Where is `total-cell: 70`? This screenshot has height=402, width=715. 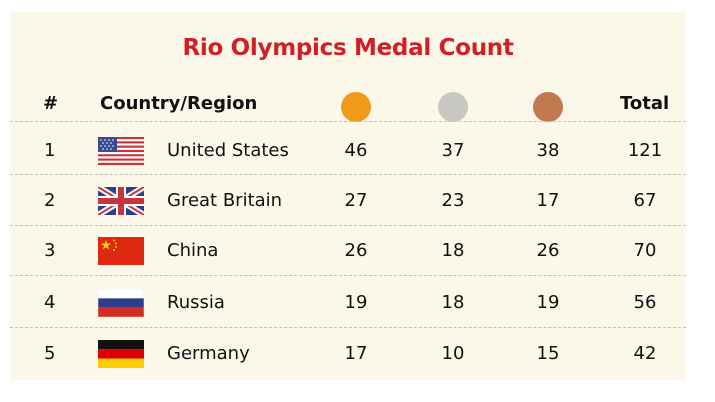 total-cell: 70 is located at coordinates (645, 250).